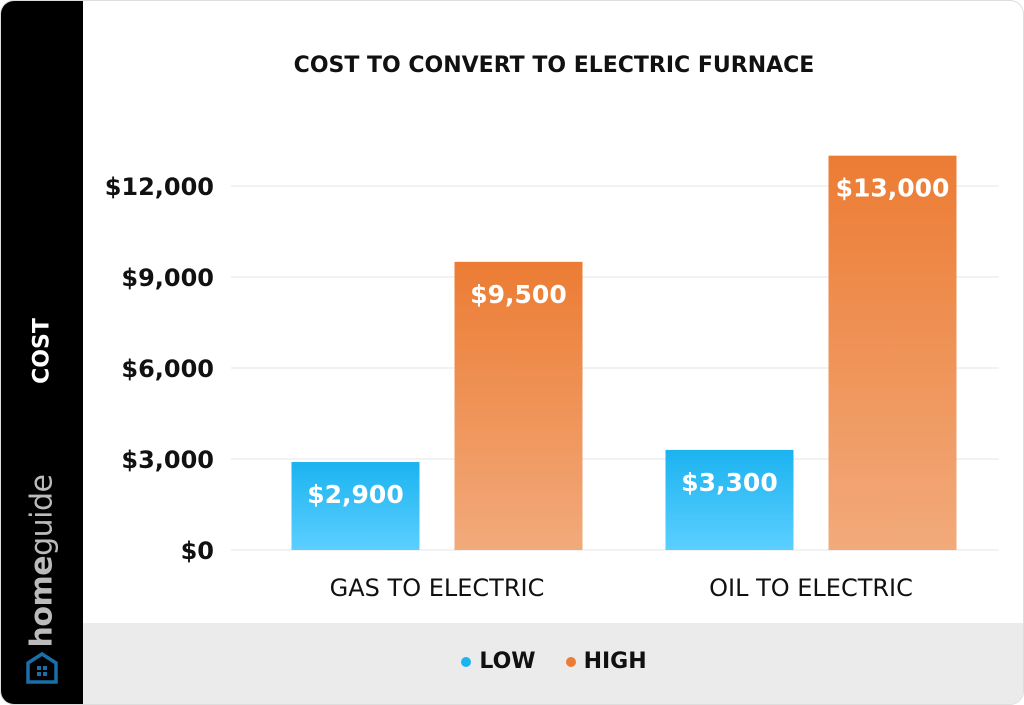 The width and height of the screenshot is (1024, 705). What do you see at coordinates (42, 667) in the screenshot?
I see `house-icon` at bounding box center [42, 667].